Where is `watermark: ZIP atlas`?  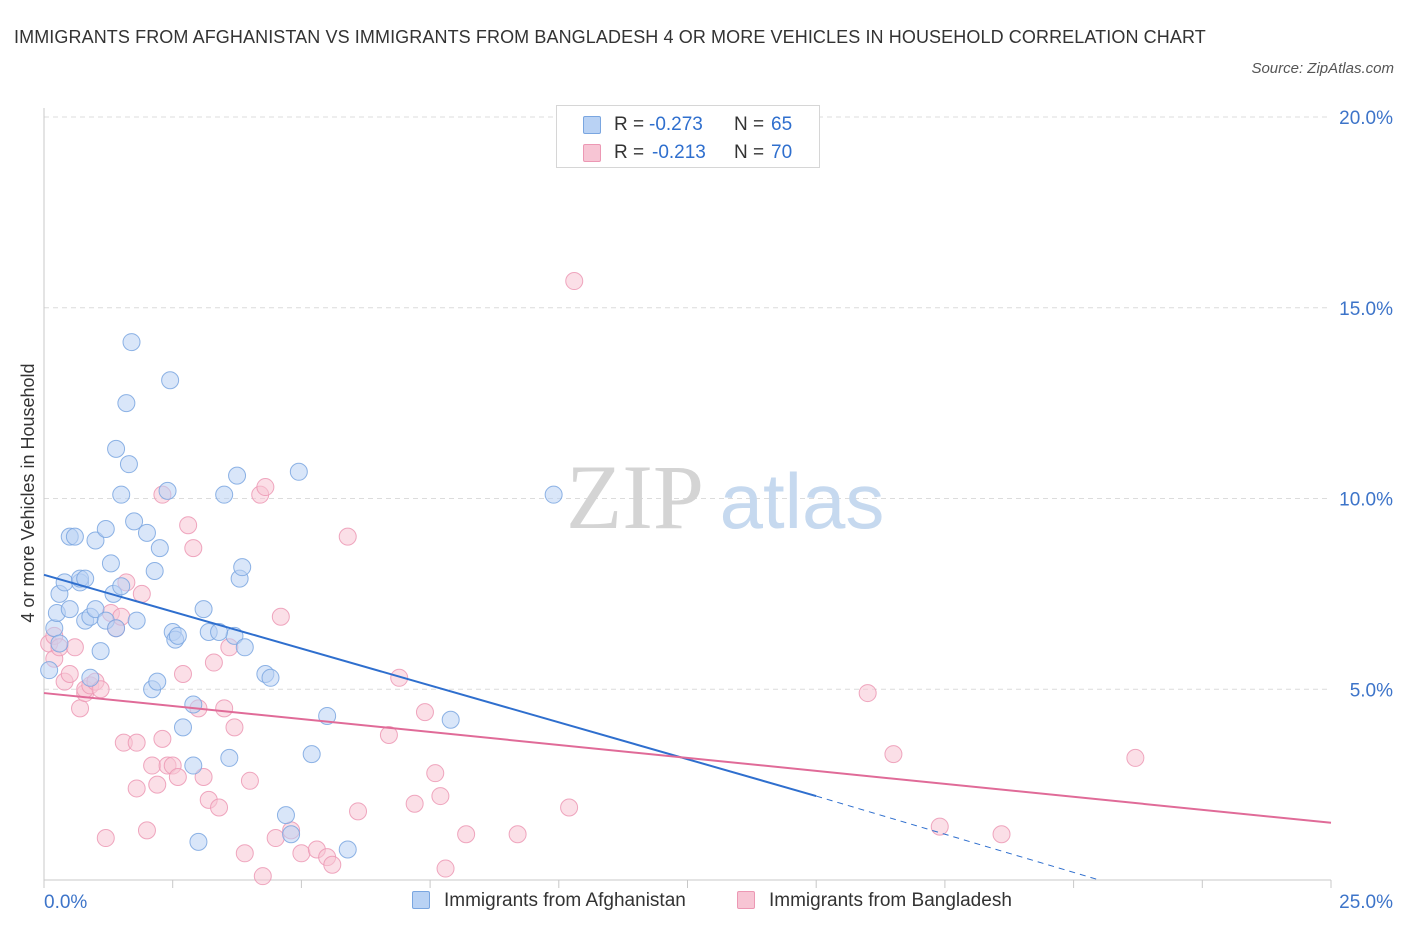 watermark: ZIP atlas is located at coordinates (725, 497).